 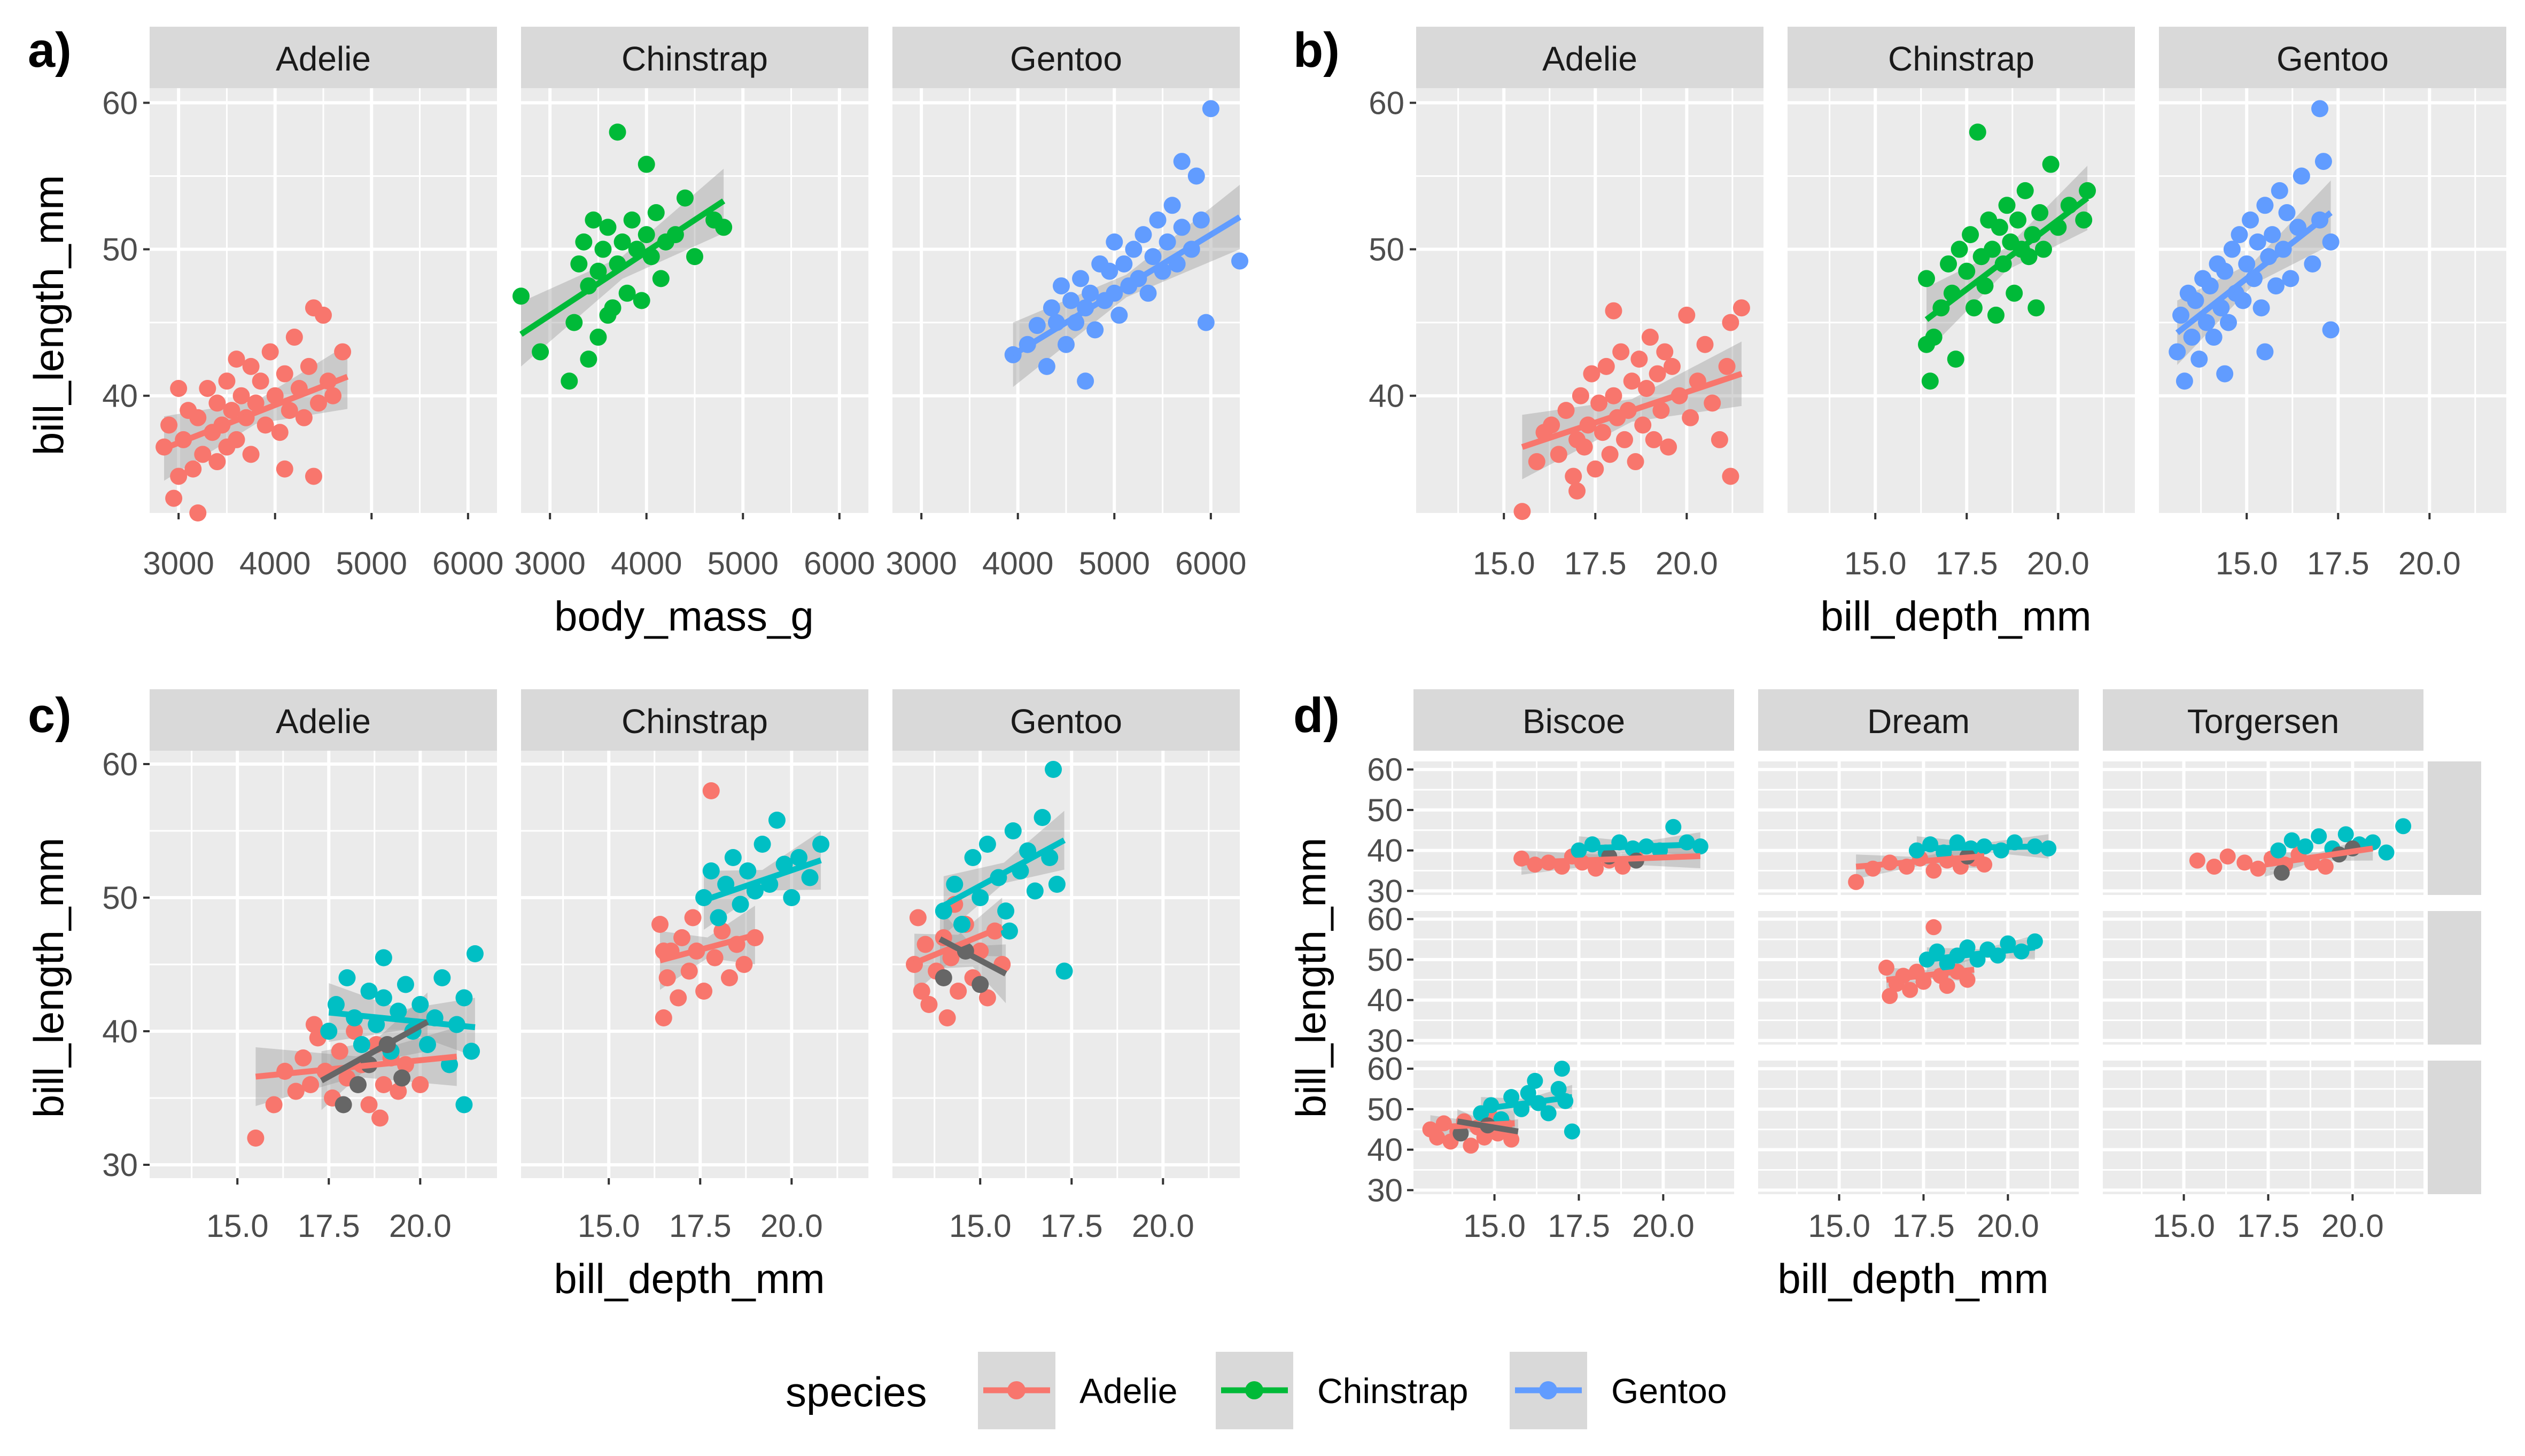 I want to click on y-tick-label: 30, so click(x=120, y=1165).